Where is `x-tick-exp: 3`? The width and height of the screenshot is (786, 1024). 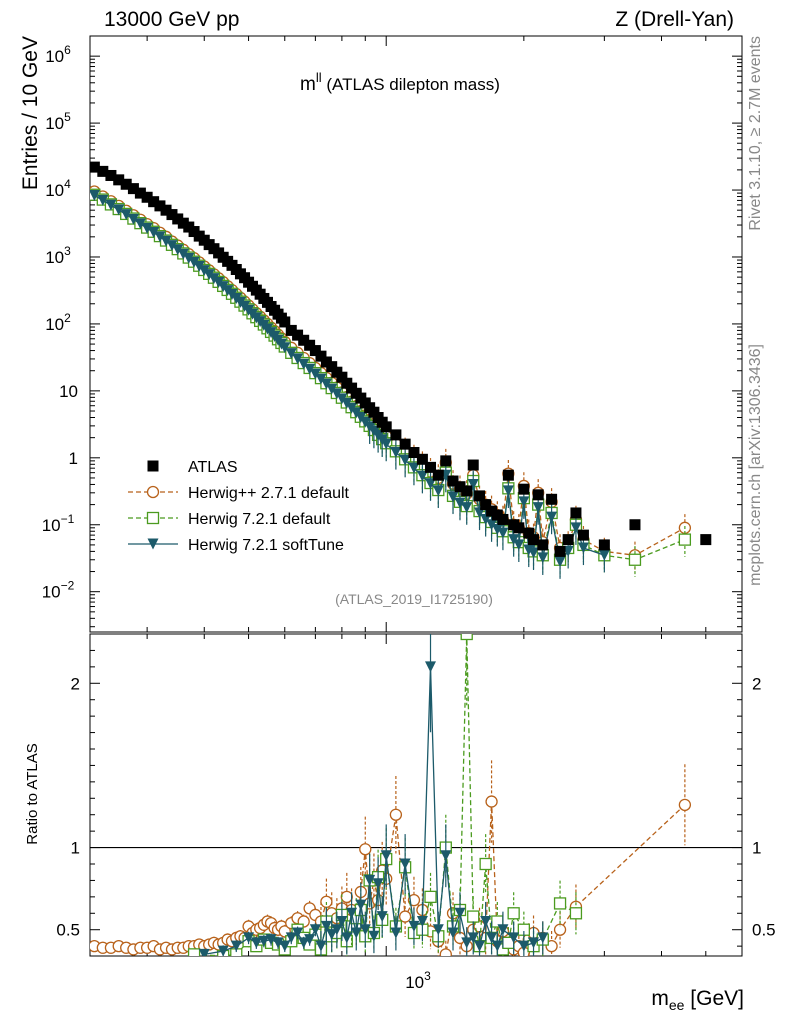 x-tick-exp: 3 is located at coordinates (427, 976).